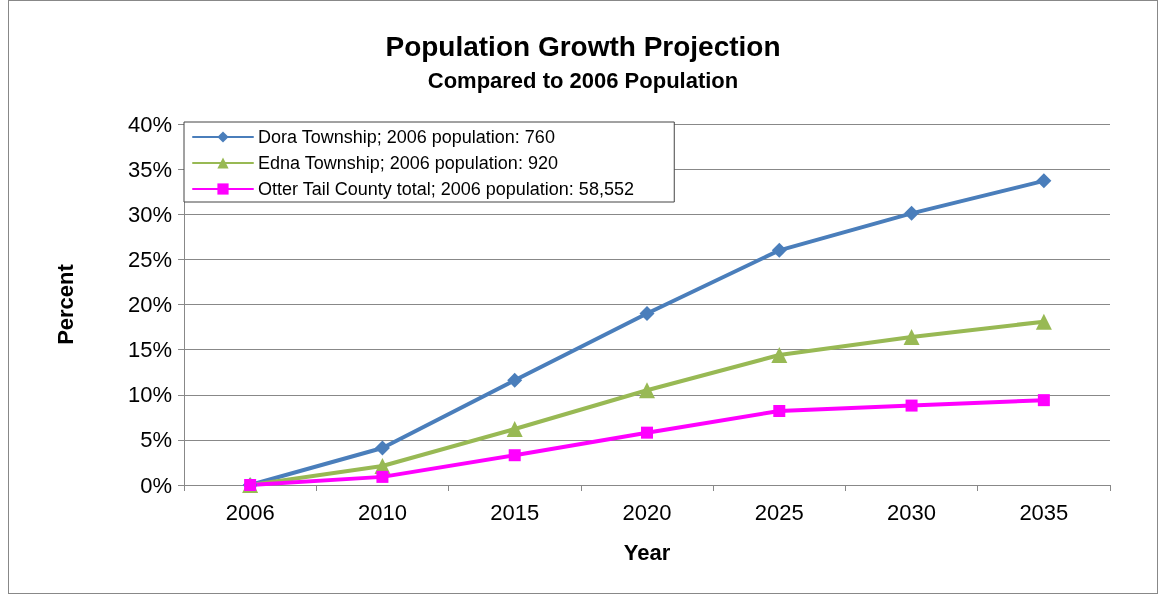 This screenshot has height=598, width=1168. What do you see at coordinates (446, 189) in the screenshot?
I see `legend-label: Otter Tail County total; 2006 population: 58,552` at bounding box center [446, 189].